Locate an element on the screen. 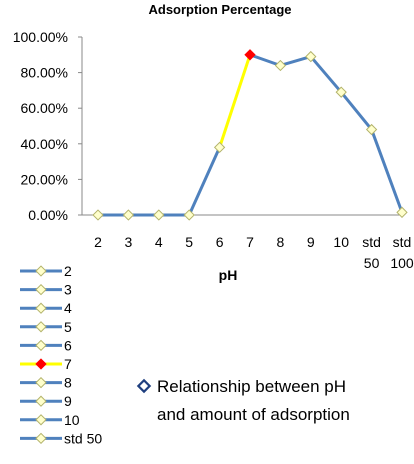  legend-label: 10 is located at coordinates (72, 420).